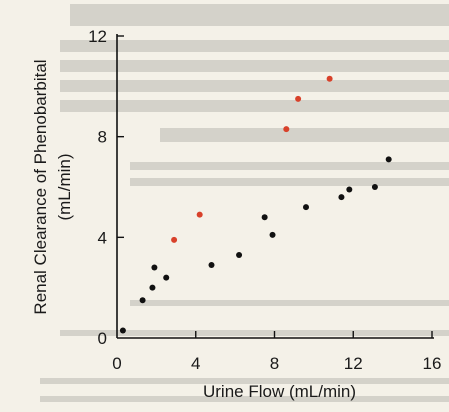 The height and width of the screenshot is (412, 449). Describe the element at coordinates (116, 363) in the screenshot. I see `x-tick-label: 0` at that location.